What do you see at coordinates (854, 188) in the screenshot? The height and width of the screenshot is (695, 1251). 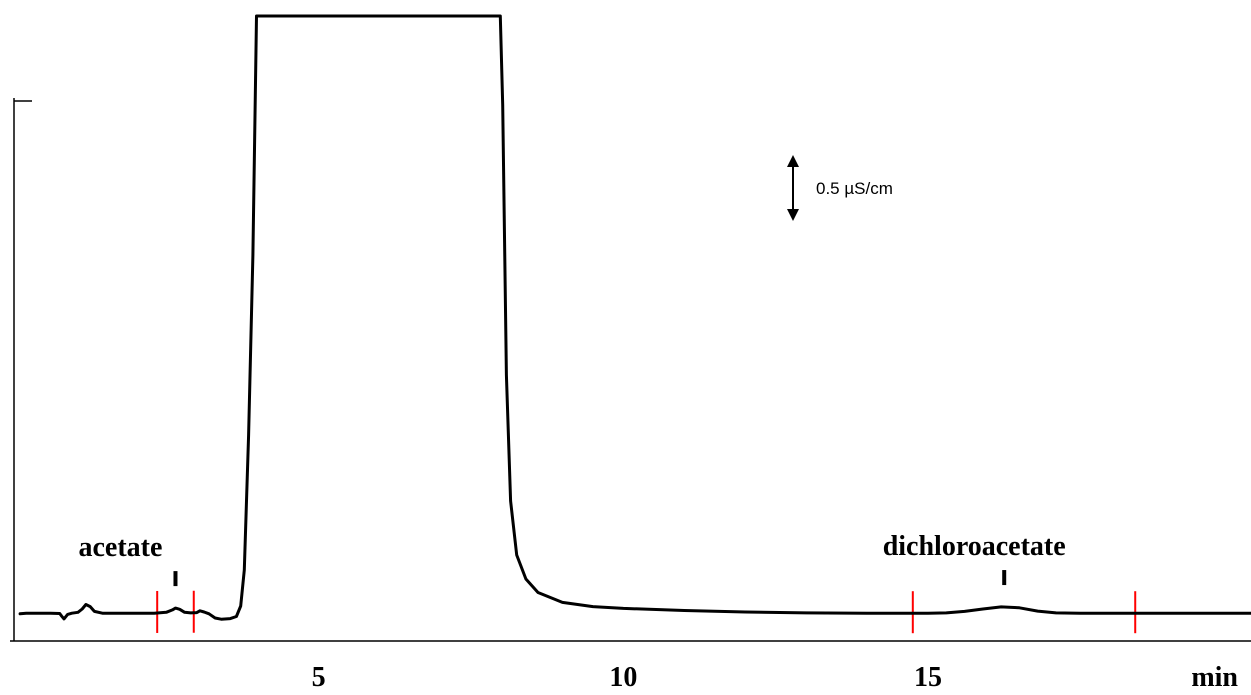 I see `scale-bar-label: 0.5 µS/cm` at bounding box center [854, 188].